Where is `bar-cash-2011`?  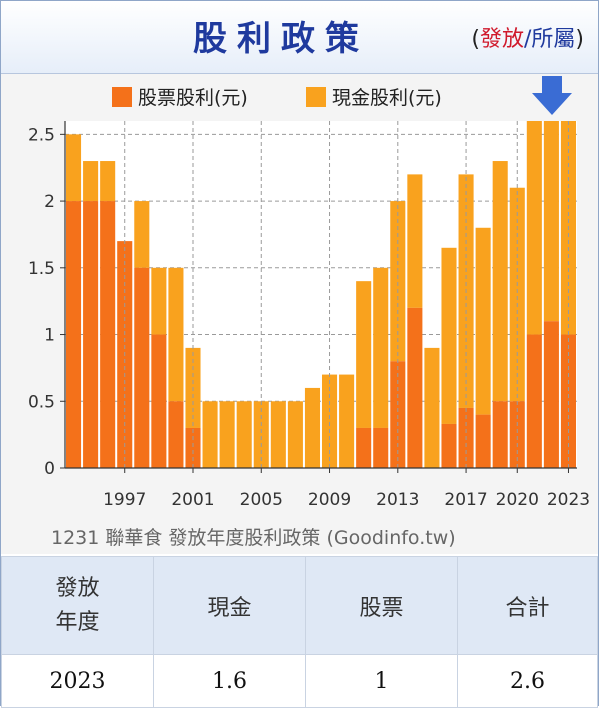
bar-cash-2011 is located at coordinates (364, 354).